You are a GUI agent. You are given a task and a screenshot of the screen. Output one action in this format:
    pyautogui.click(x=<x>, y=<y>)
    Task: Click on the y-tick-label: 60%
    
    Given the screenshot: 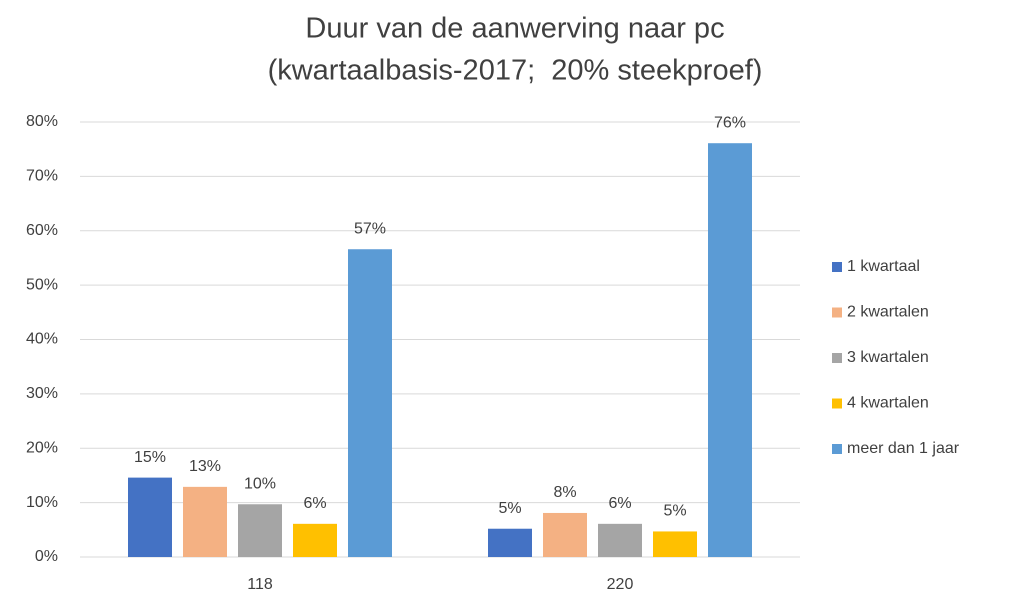 What is the action you would take?
    pyautogui.click(x=42, y=230)
    